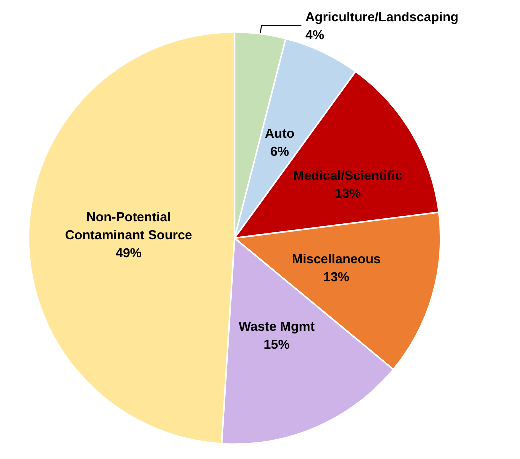  Describe the element at coordinates (382, 17) in the screenshot. I see `slice-label: Agriculture/Landscaping` at that location.